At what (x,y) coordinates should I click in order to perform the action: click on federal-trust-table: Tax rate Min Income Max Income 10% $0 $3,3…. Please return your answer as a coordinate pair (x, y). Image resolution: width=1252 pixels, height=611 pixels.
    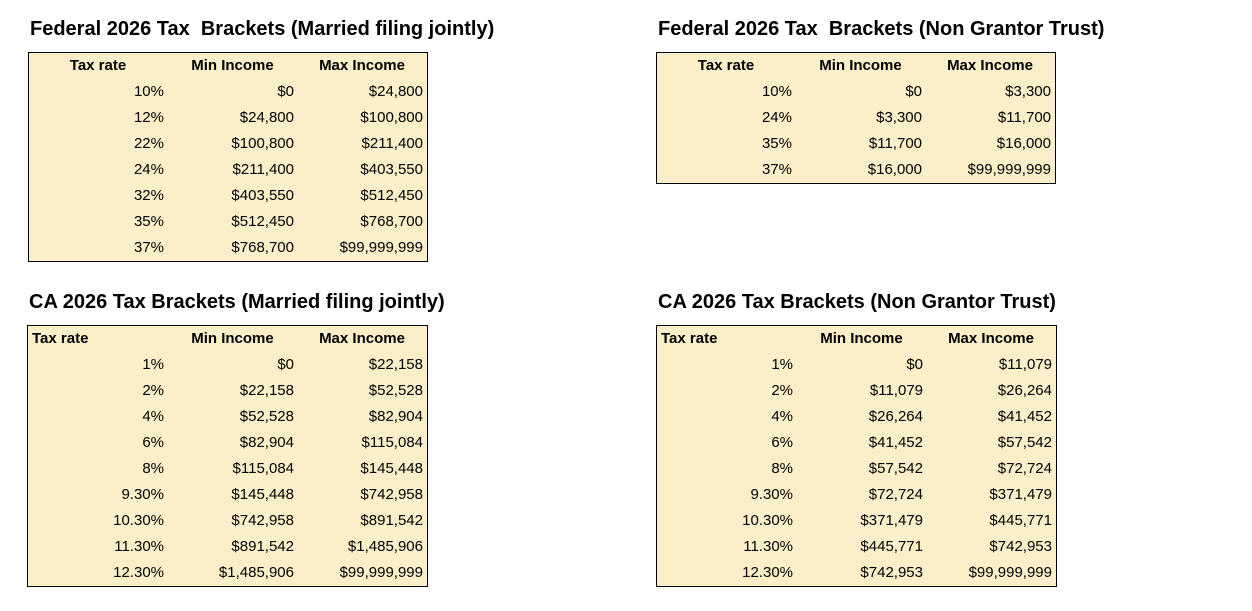
    Looking at the image, I should click on (856, 118).